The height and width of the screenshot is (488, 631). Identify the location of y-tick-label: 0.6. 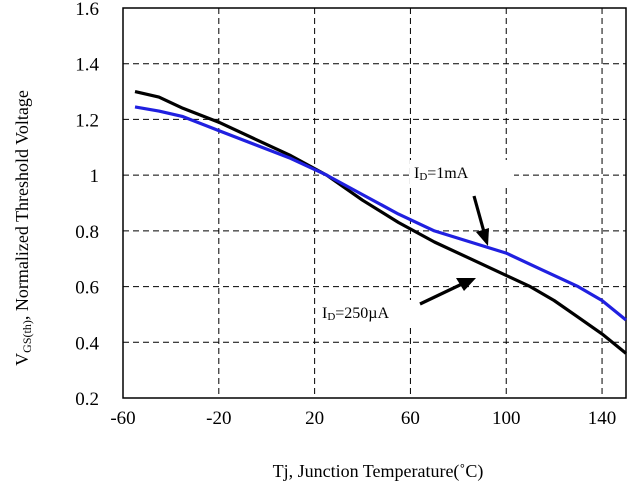
(87, 288).